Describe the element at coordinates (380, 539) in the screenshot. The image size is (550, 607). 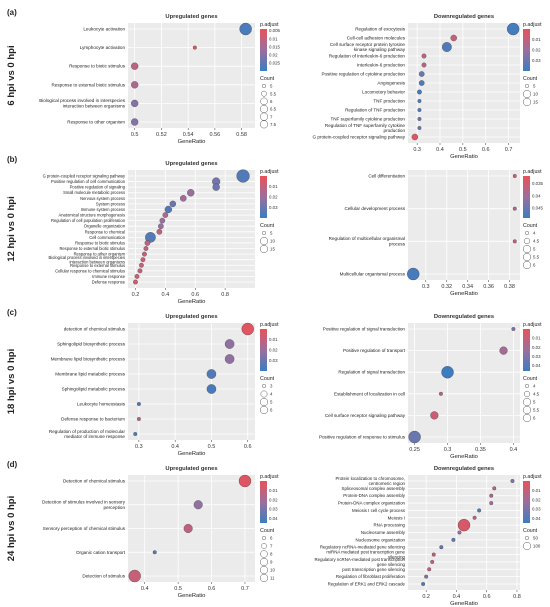
I see `term-label: Nucleosome organization` at that location.